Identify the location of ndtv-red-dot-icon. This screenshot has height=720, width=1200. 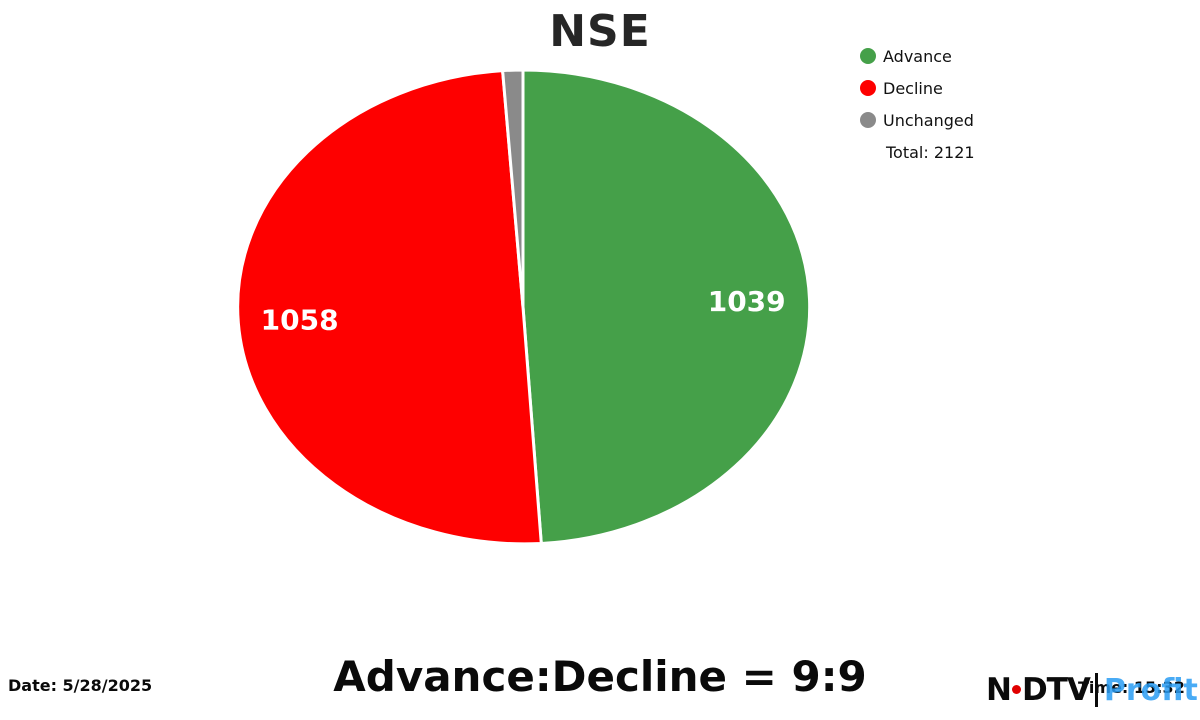
(1016, 689).